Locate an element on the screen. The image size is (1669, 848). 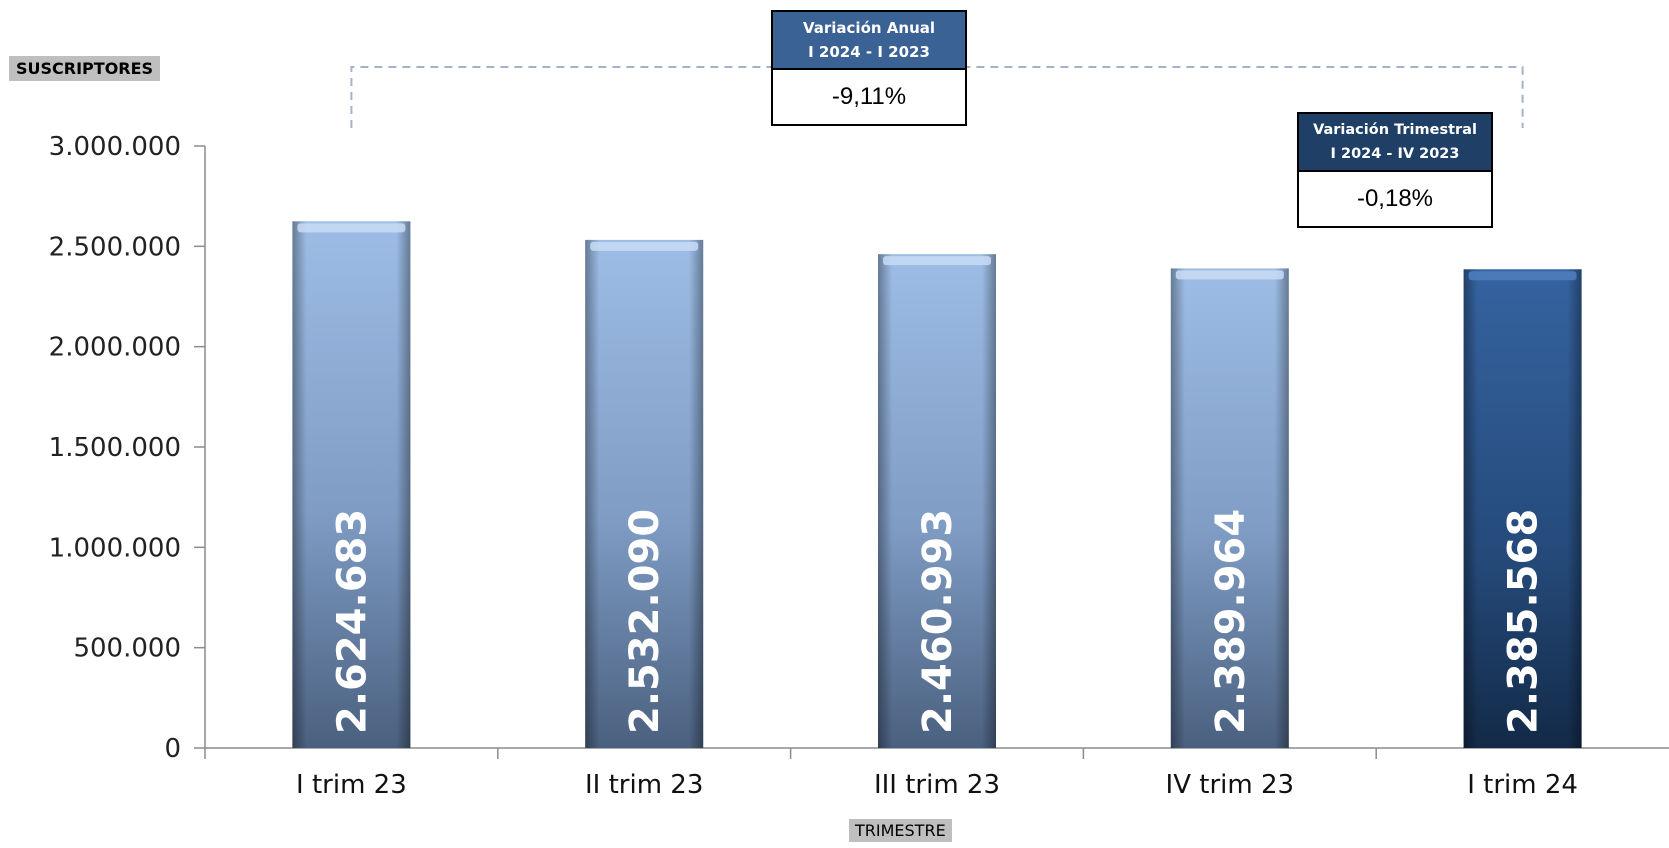
bar-group: II trim 23 2.532.090 is located at coordinates (644, 519).